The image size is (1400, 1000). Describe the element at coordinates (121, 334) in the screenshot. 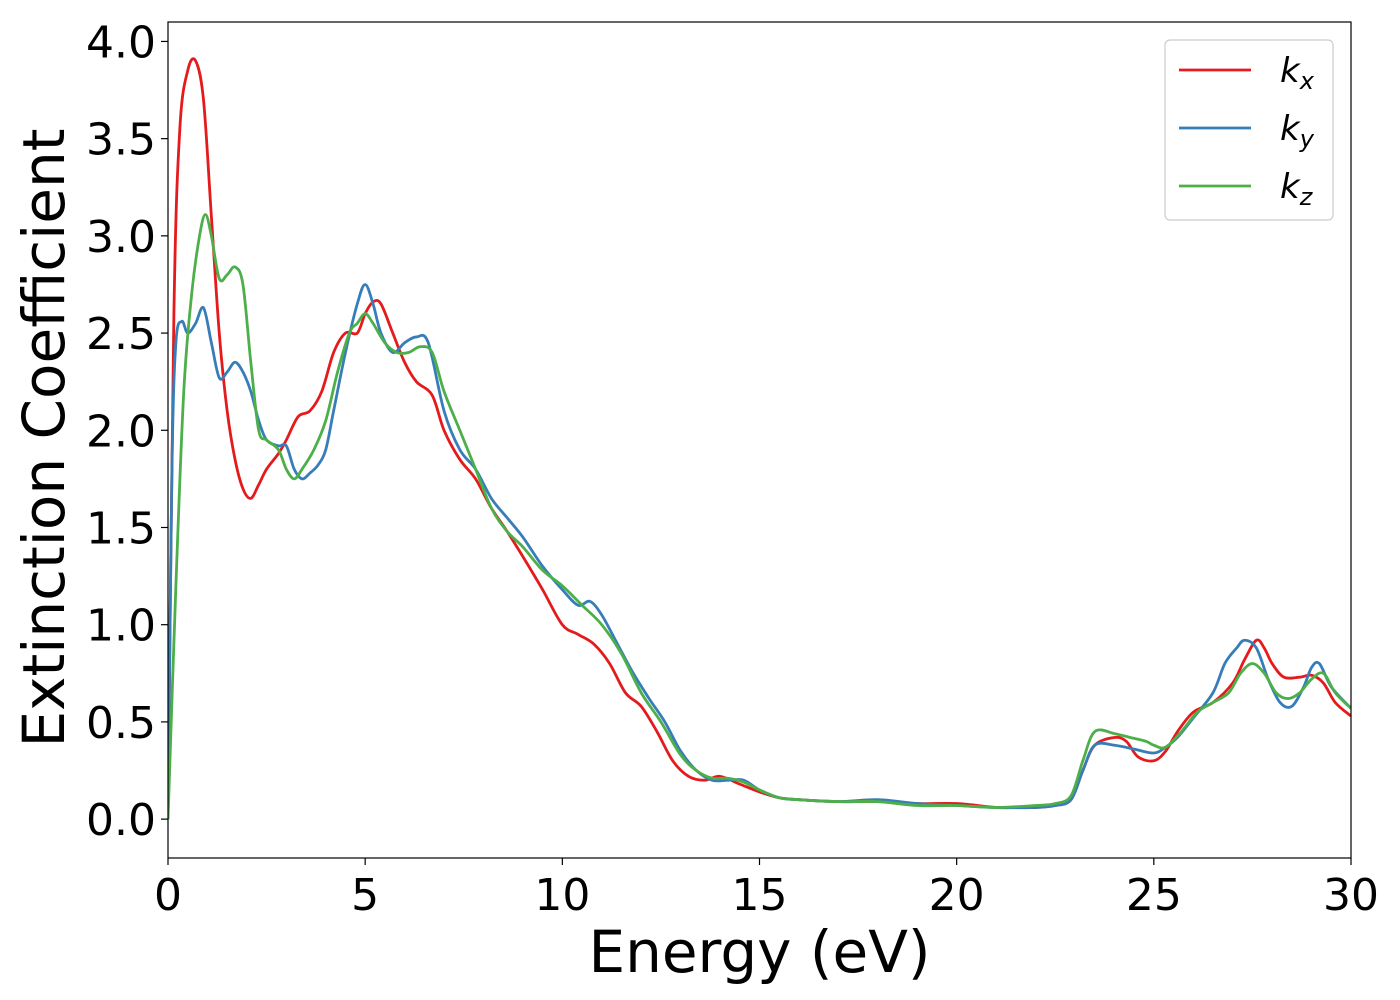

I see `y-tick-label: 2.5` at that location.